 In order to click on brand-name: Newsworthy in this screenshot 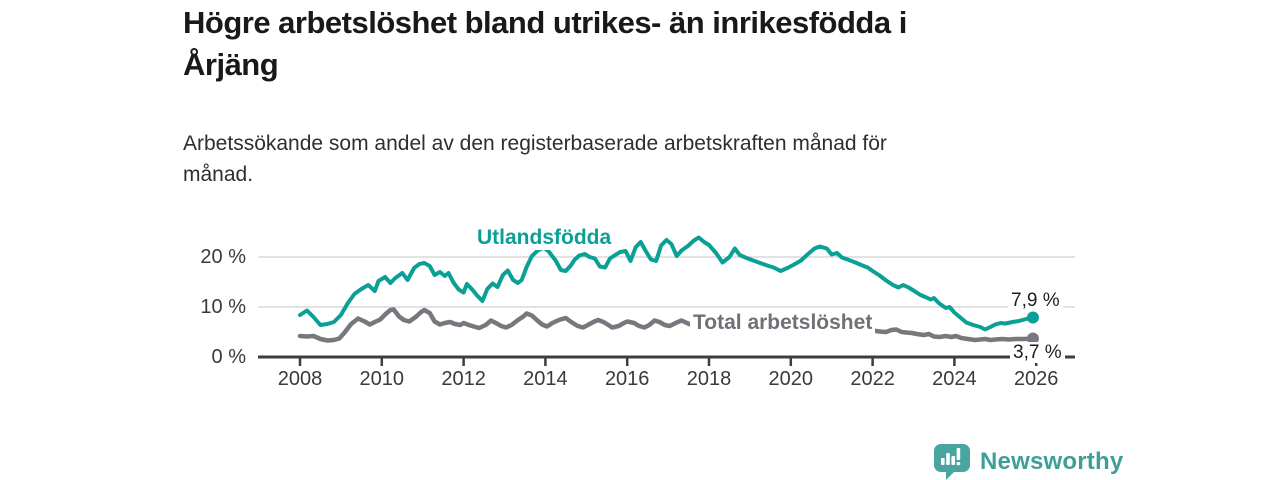, I will do `click(1052, 461)`.